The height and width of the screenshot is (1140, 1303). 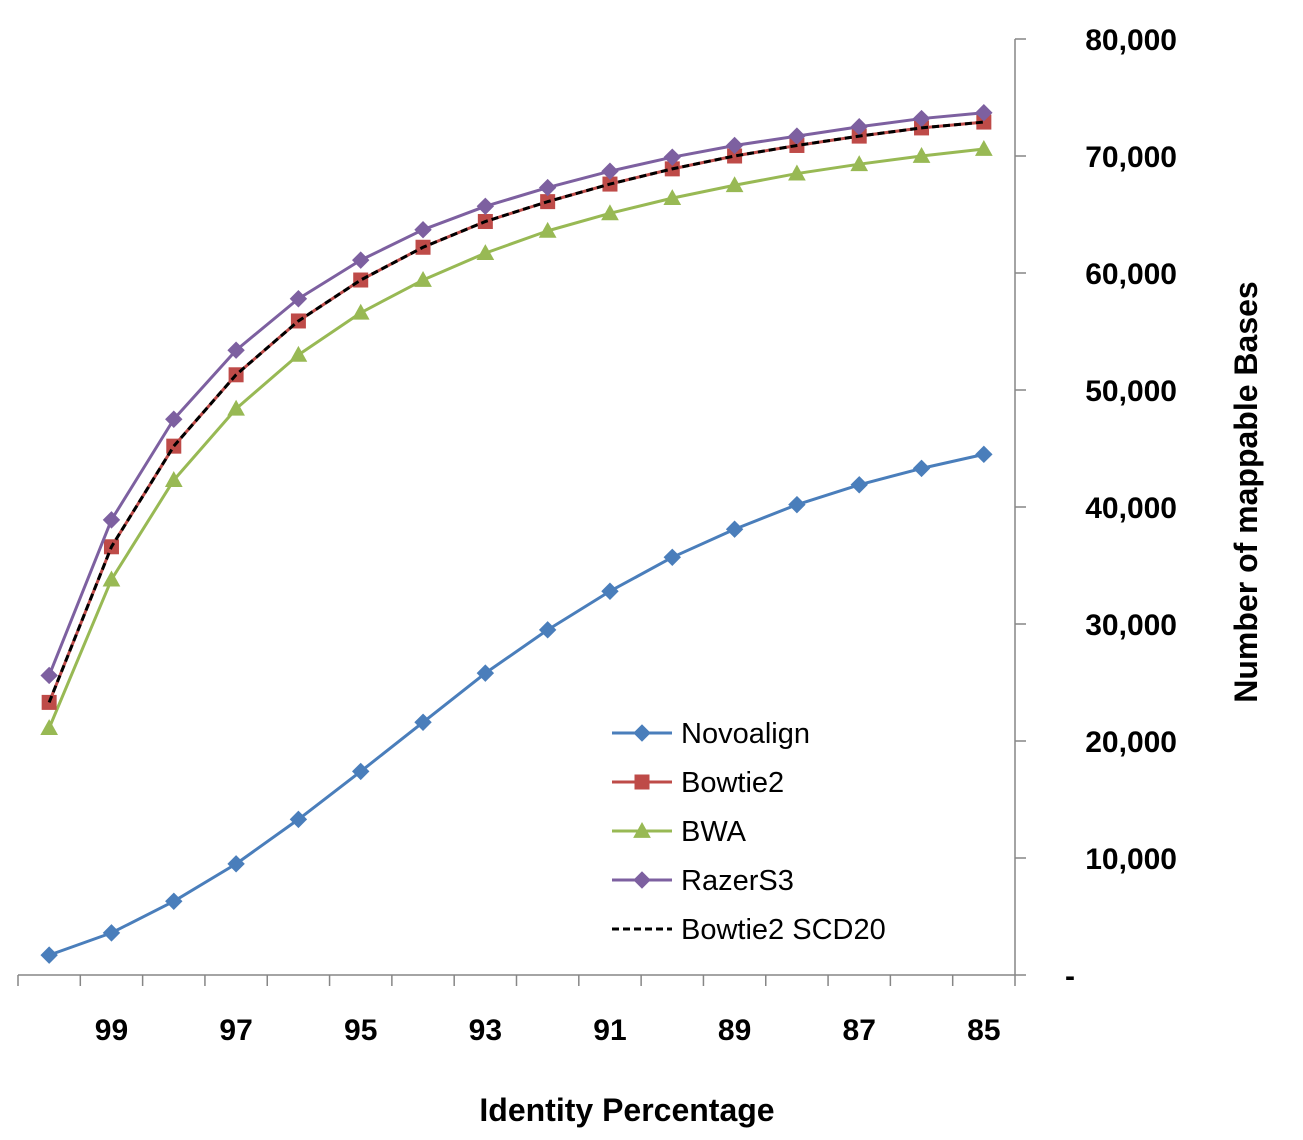 I want to click on legend-item-novoalign: Novoalign, so click(x=711, y=734).